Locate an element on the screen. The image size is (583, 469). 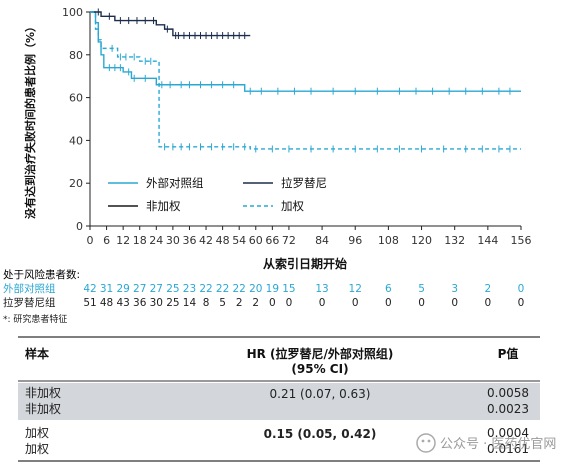
watermark: 公众号 · 医药优官网 is located at coordinates (486, 443).